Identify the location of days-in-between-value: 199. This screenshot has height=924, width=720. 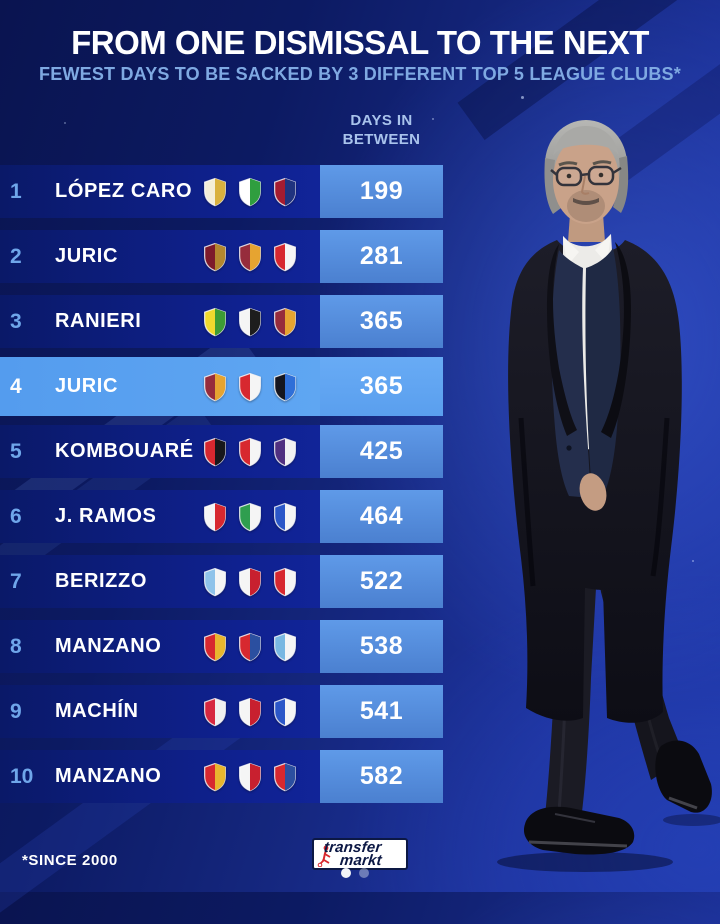
(381, 191).